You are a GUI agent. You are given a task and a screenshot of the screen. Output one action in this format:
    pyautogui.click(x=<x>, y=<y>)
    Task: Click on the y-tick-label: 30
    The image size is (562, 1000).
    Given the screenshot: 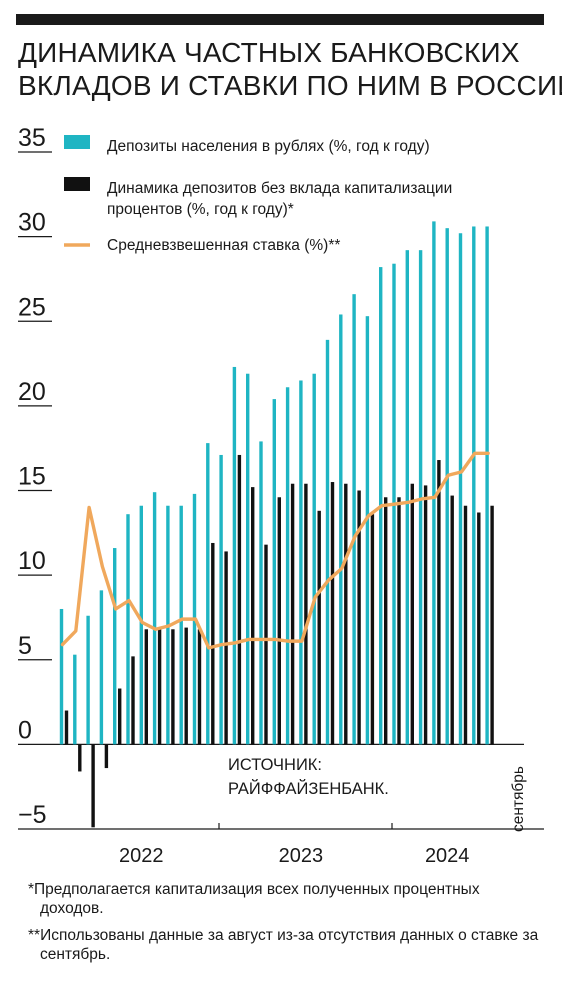 What is the action you would take?
    pyautogui.click(x=32, y=223)
    